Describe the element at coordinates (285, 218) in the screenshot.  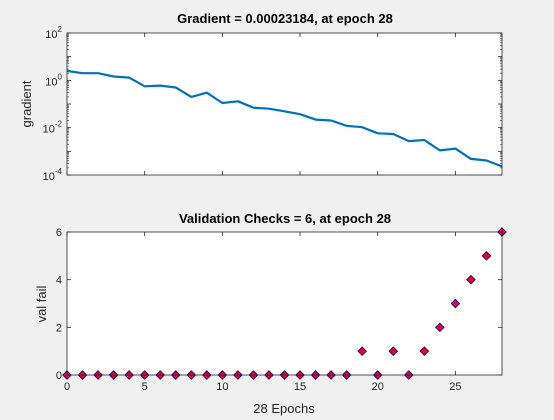
I see `validation-title: Validation Checks = 6, at epoch 28` at that location.